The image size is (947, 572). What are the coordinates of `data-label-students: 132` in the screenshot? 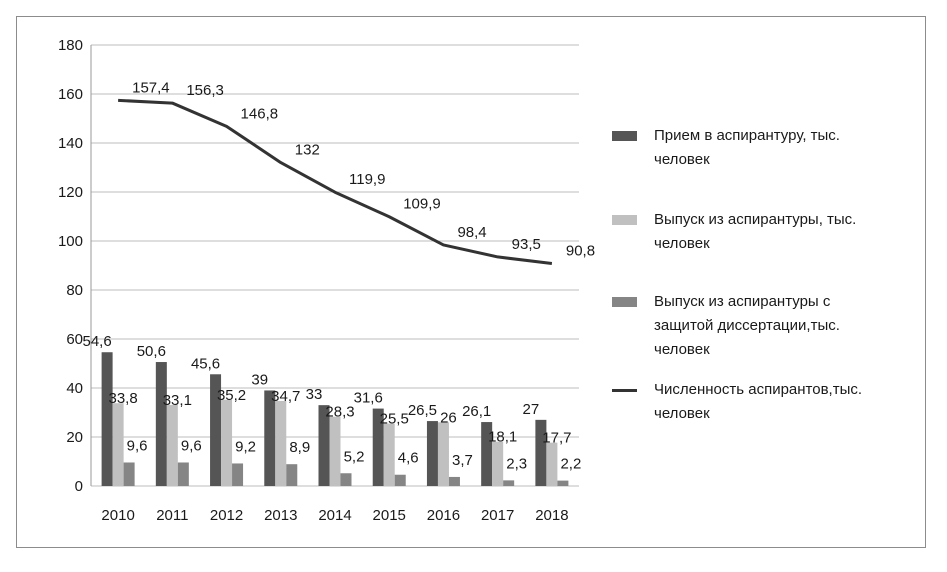 It's located at (307, 150).